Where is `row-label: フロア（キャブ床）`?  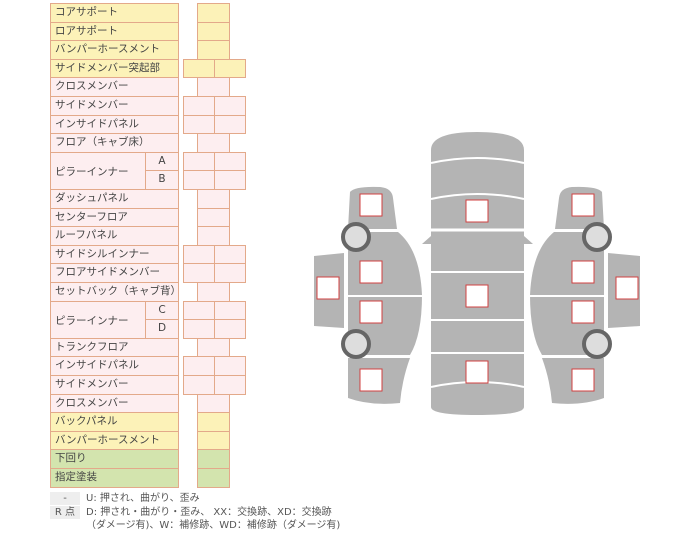 row-label: フロア（キャブ床） is located at coordinates (114, 143).